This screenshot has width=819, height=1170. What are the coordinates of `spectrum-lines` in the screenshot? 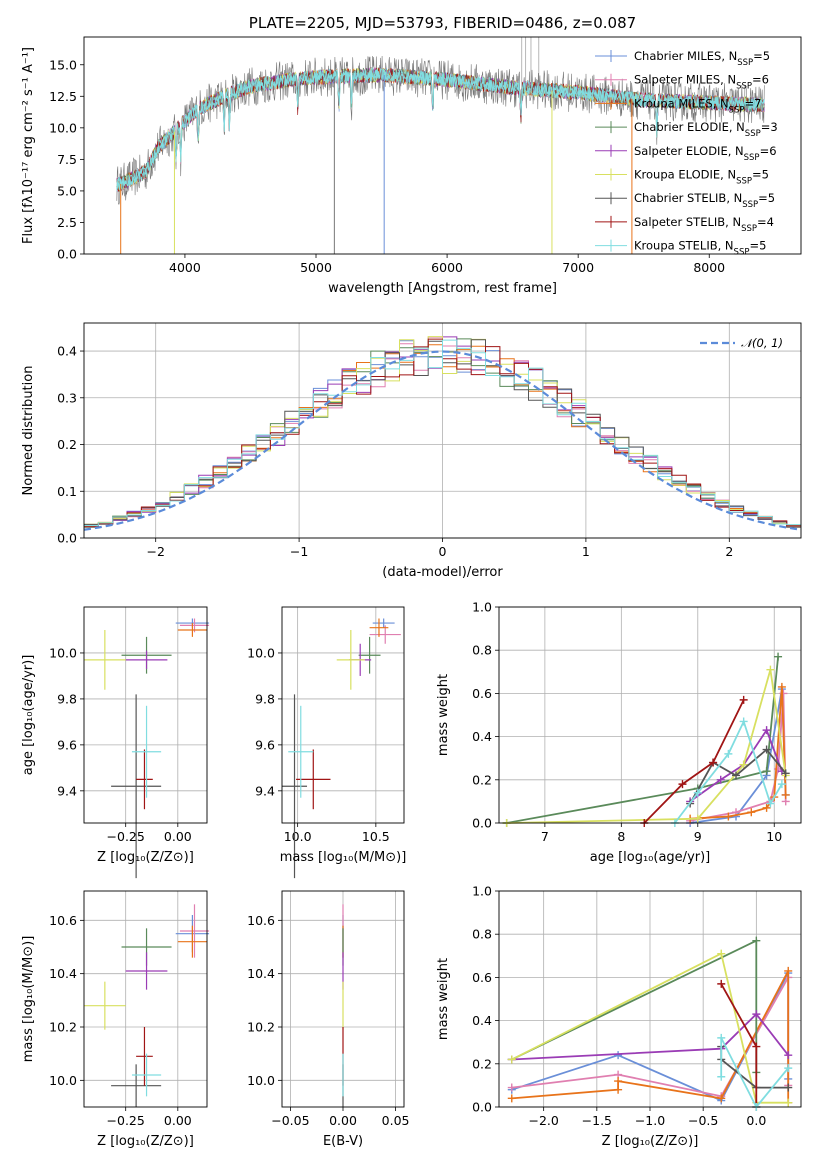 It's located at (440, 145).